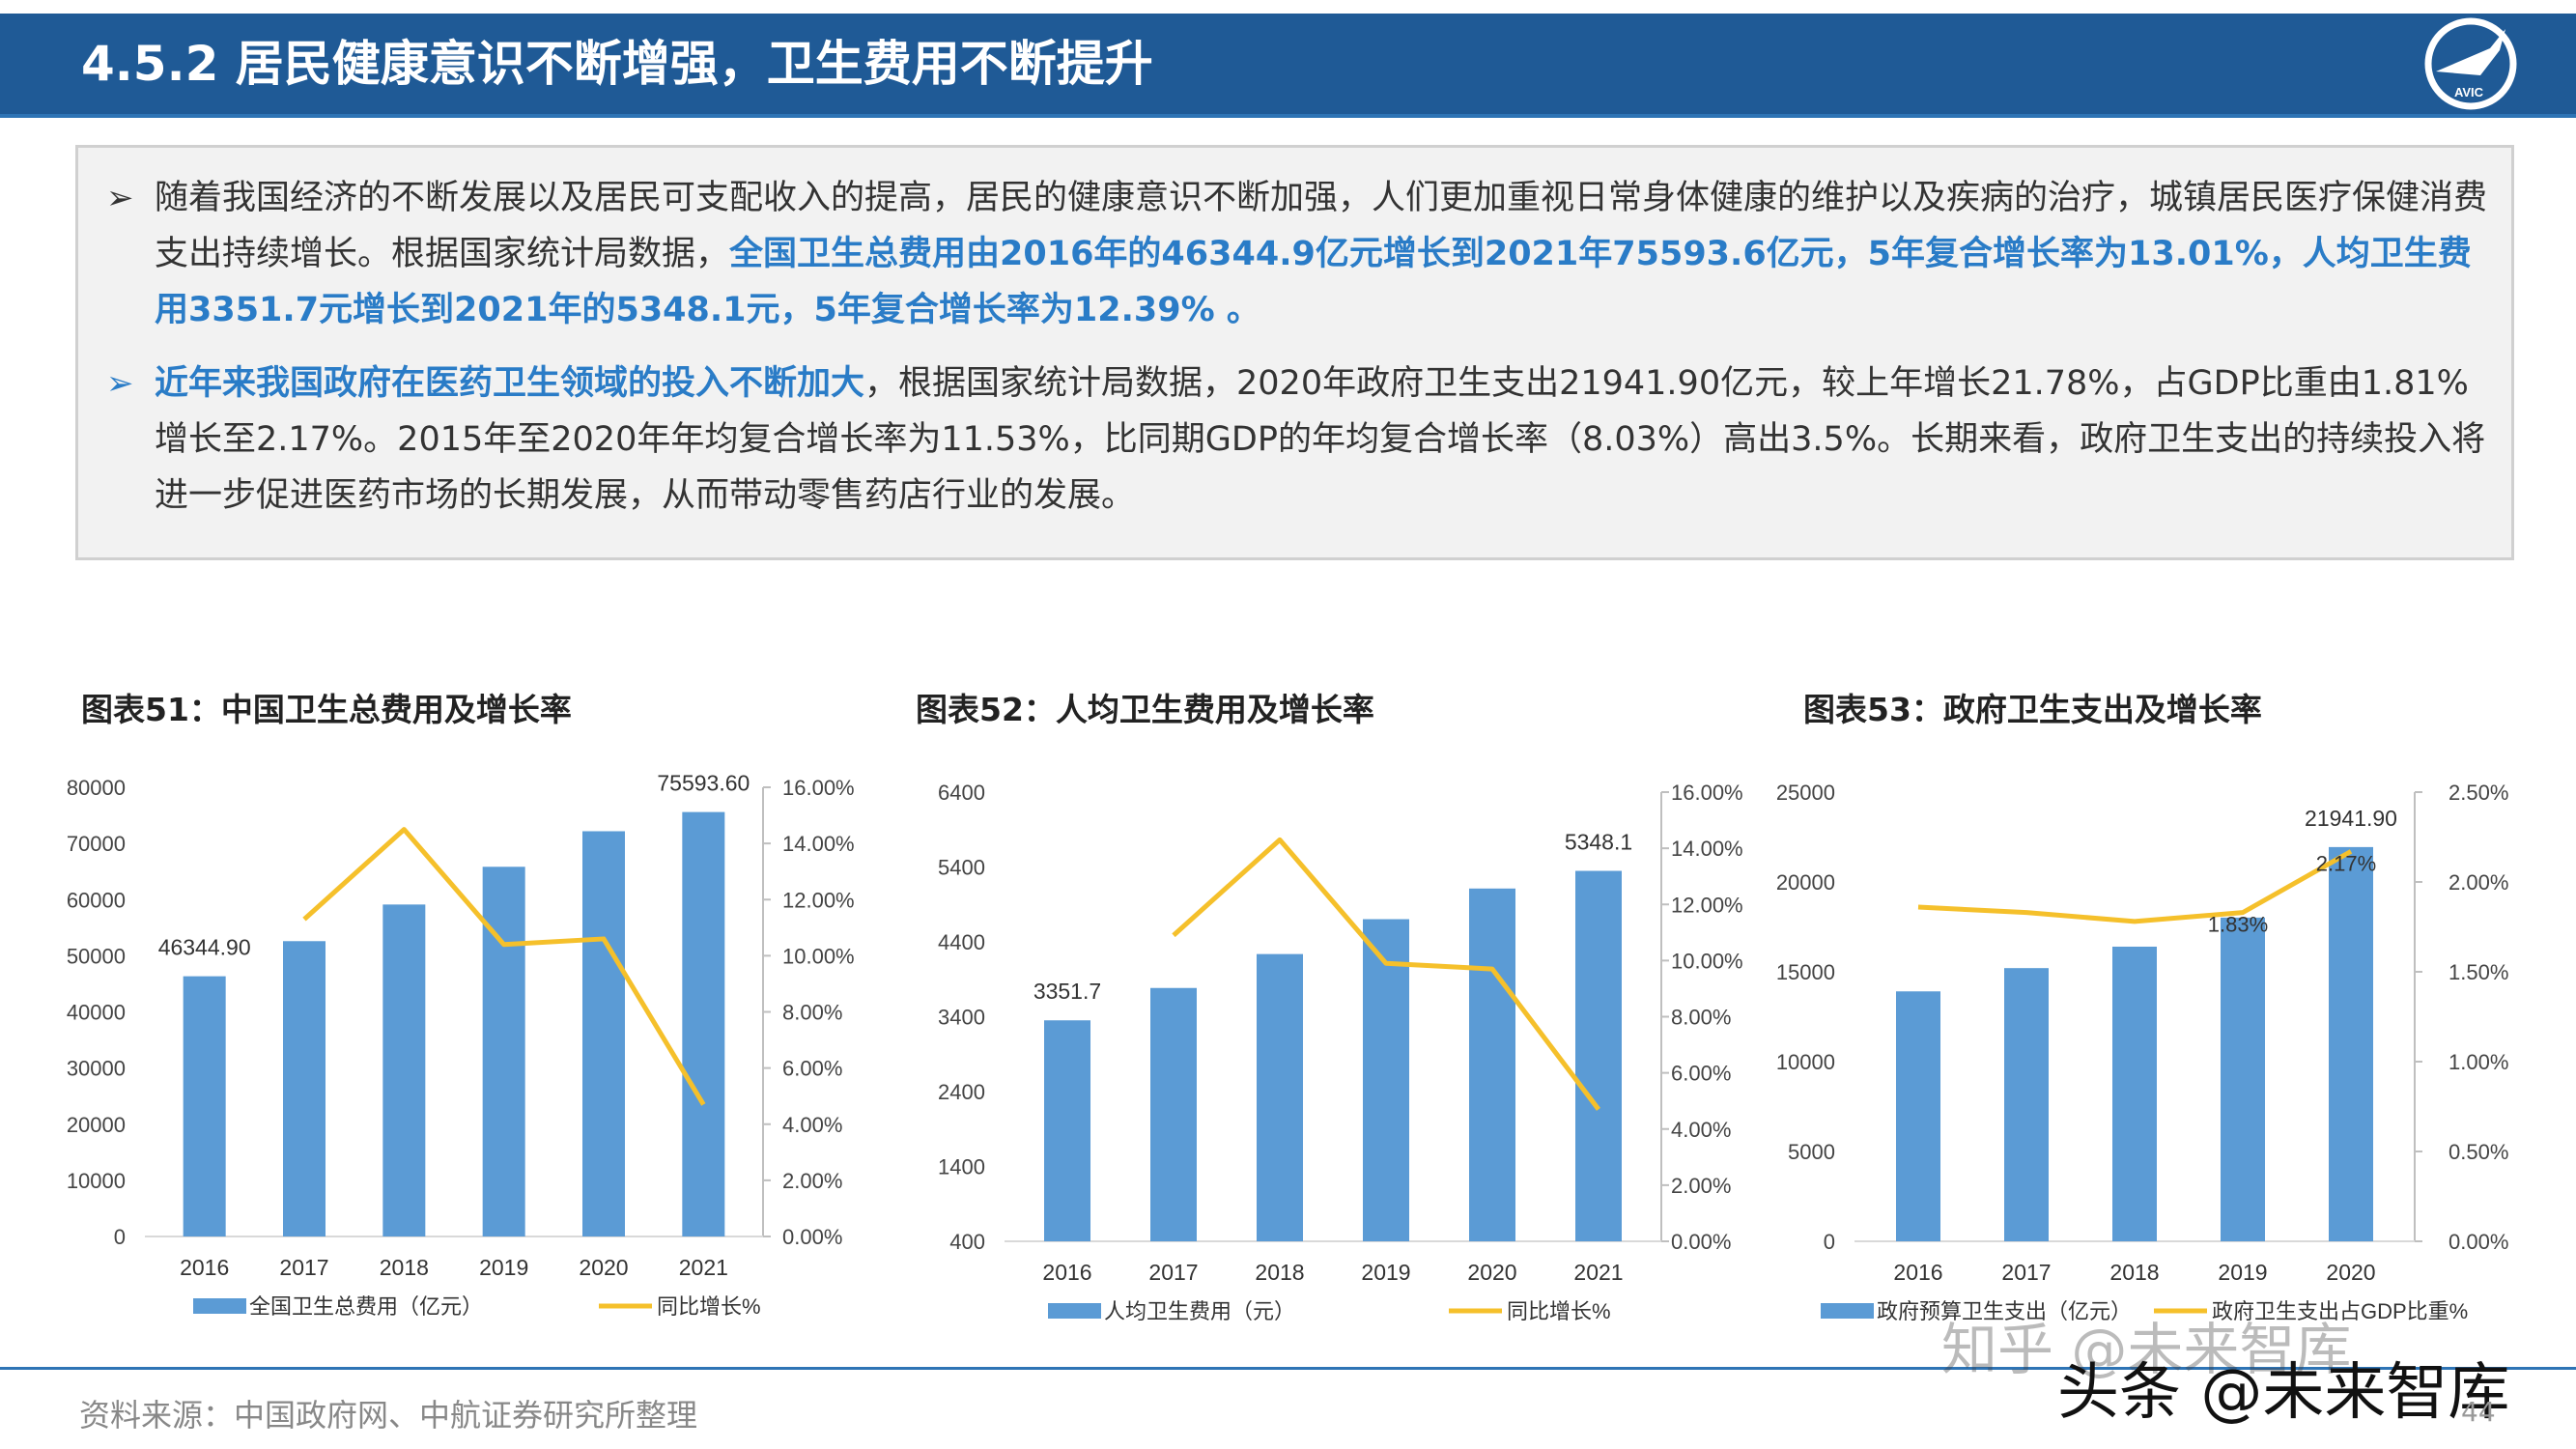 Image resolution: width=2576 pixels, height=1449 pixels. Describe the element at coordinates (1288, 1368) in the screenshot. I see `footer-divider` at that location.